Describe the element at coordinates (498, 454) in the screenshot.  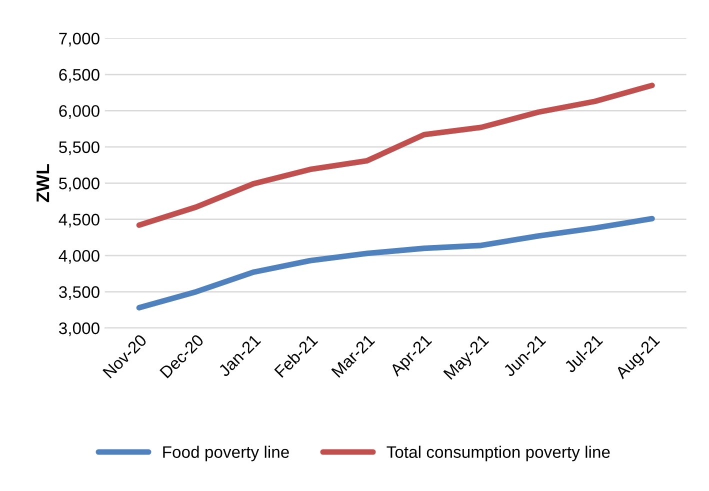
I see `legend-label: Total consumption poverty line` at that location.